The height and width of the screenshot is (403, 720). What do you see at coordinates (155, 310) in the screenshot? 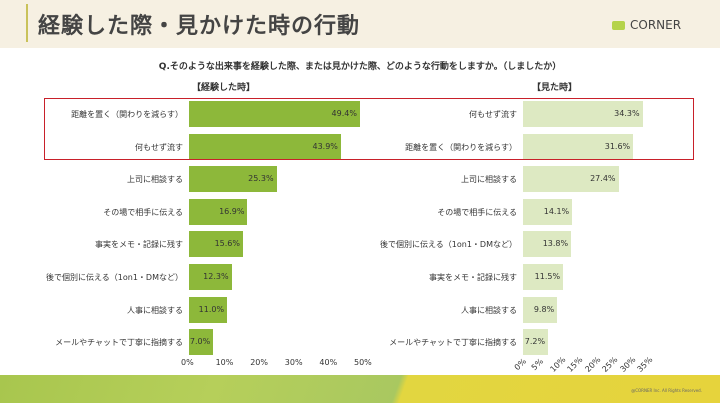
I see `left-category-label: 人事に相談する` at bounding box center [155, 310].